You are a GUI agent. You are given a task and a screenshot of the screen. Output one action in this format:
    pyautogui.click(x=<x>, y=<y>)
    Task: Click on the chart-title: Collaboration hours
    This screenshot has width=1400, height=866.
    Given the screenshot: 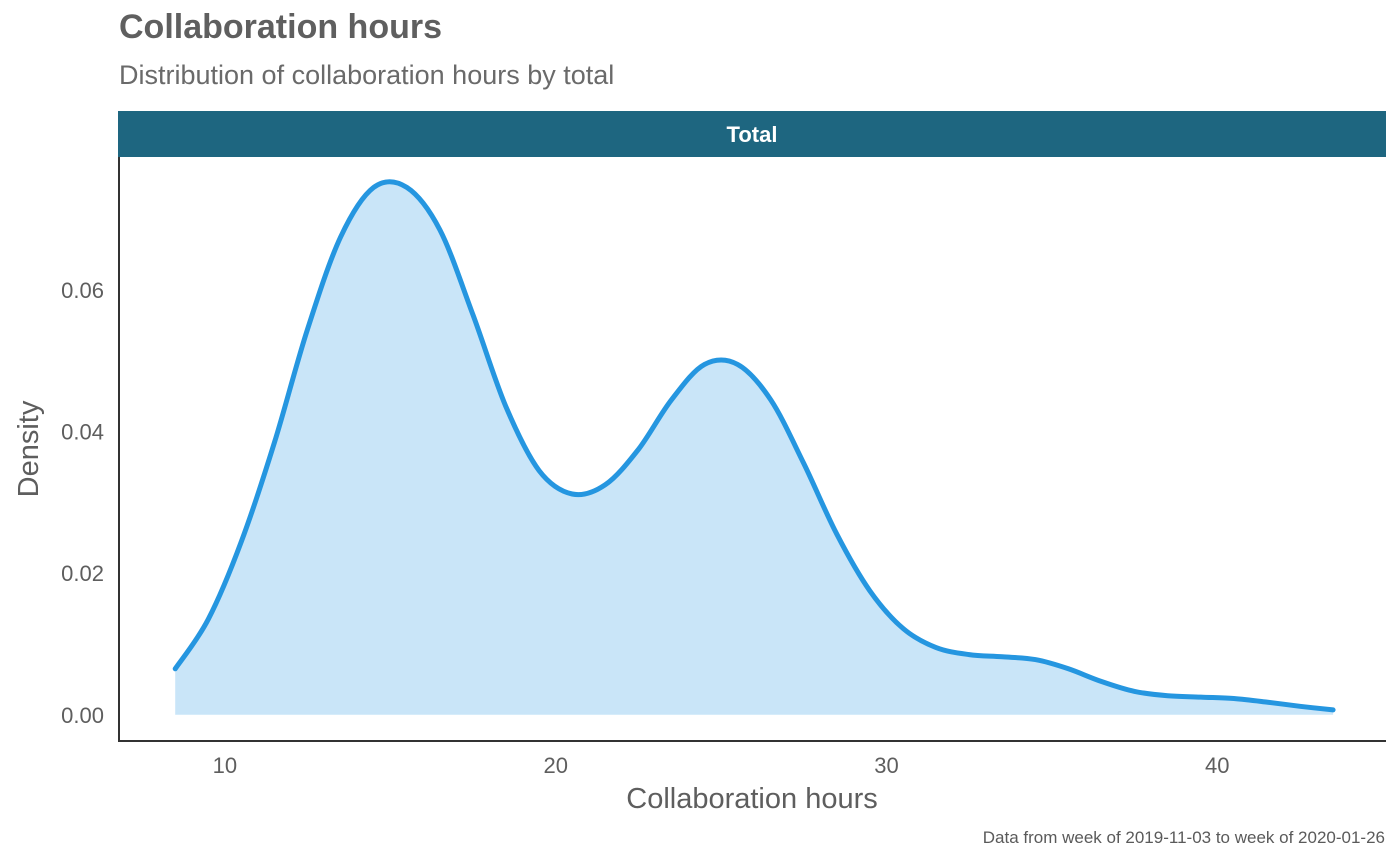 What is the action you would take?
    pyautogui.click(x=280, y=27)
    